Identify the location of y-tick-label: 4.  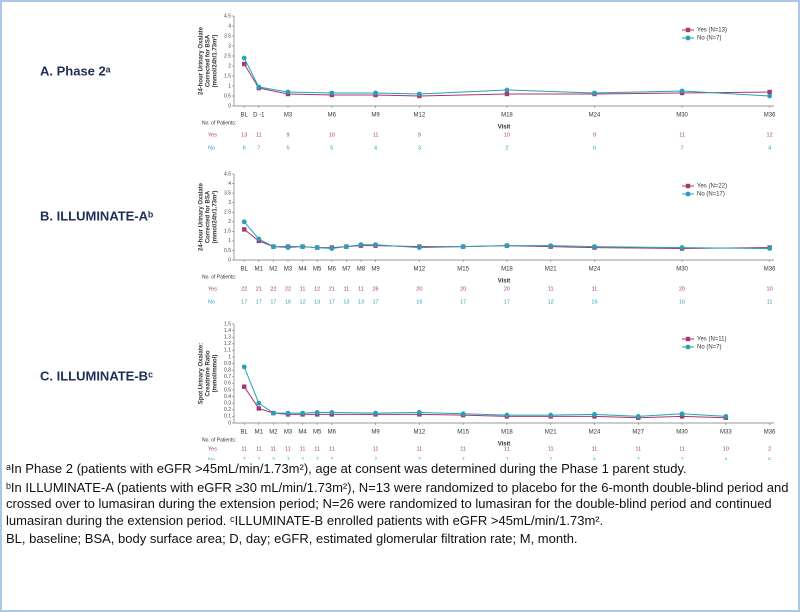
(229, 184).